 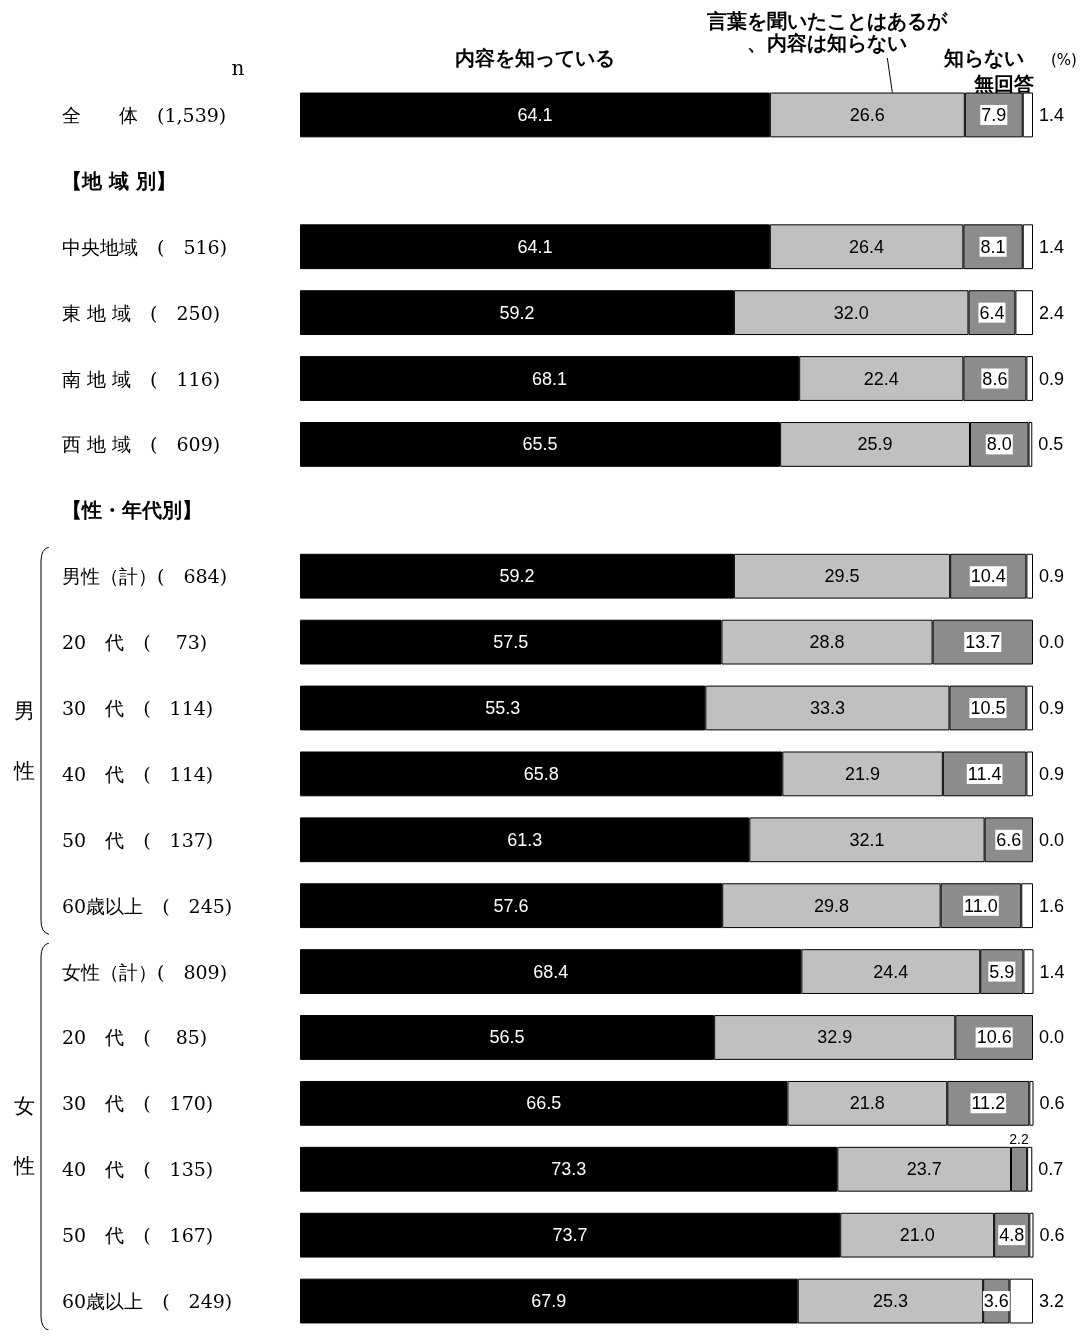 I want to click on text: n, so click(x=238, y=68).